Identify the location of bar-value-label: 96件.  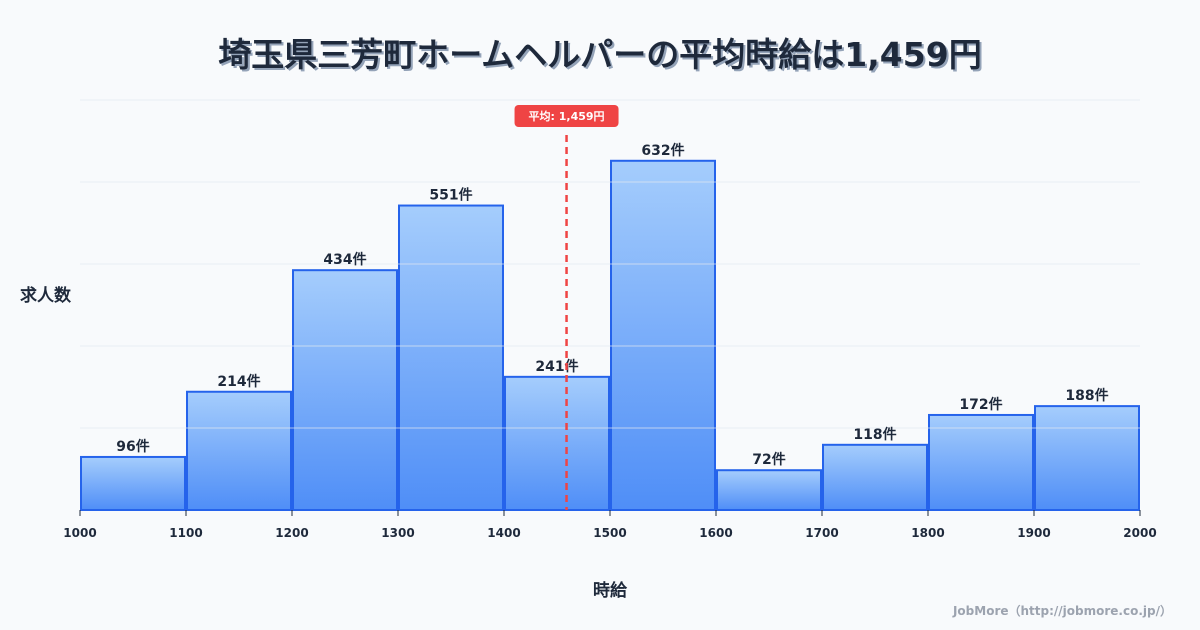
(132, 446).